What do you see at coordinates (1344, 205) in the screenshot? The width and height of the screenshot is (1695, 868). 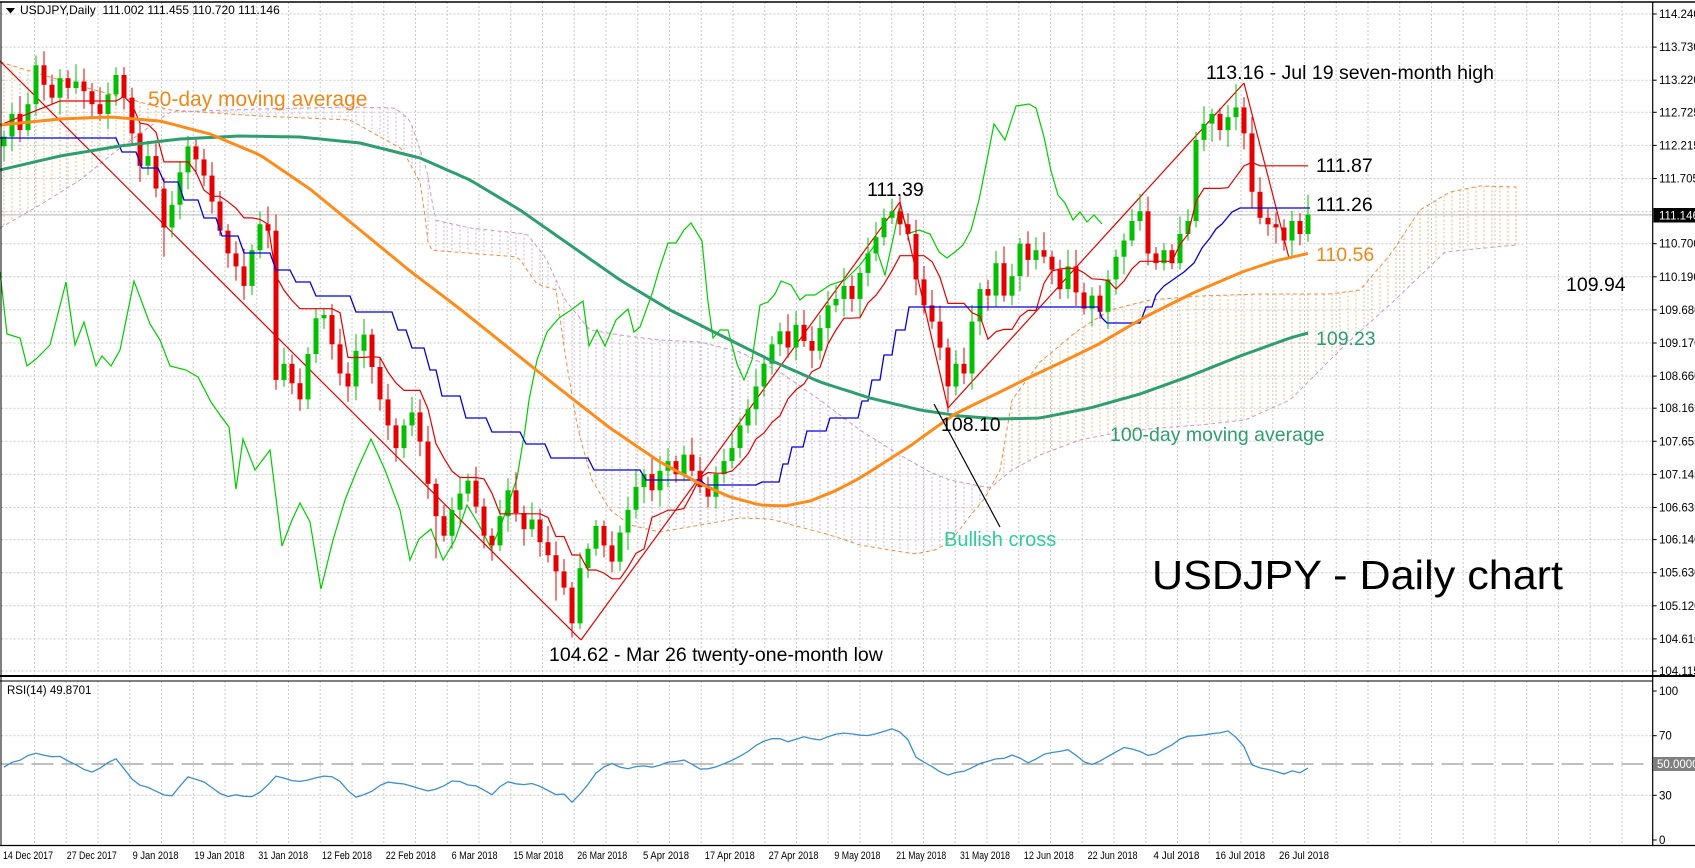 I see `svg-text: 111.26` at bounding box center [1344, 205].